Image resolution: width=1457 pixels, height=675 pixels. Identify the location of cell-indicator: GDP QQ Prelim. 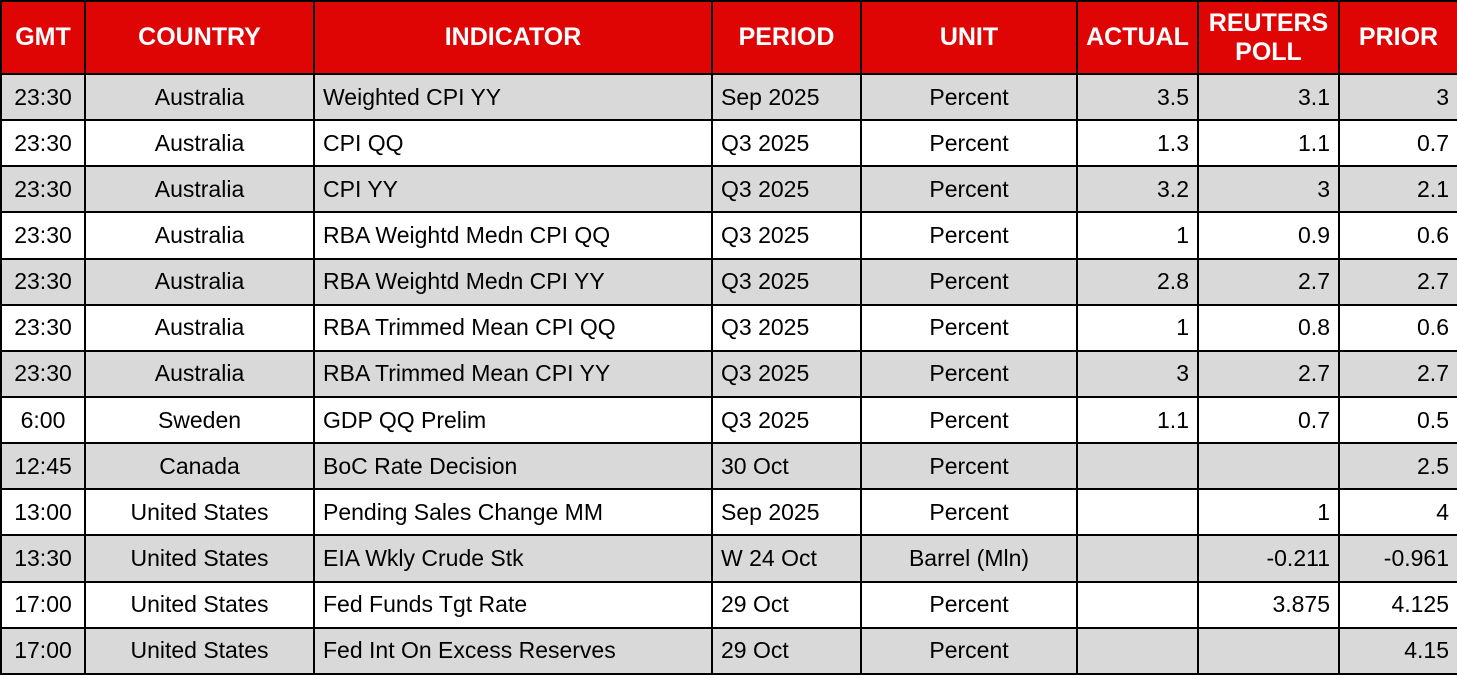
(513, 420).